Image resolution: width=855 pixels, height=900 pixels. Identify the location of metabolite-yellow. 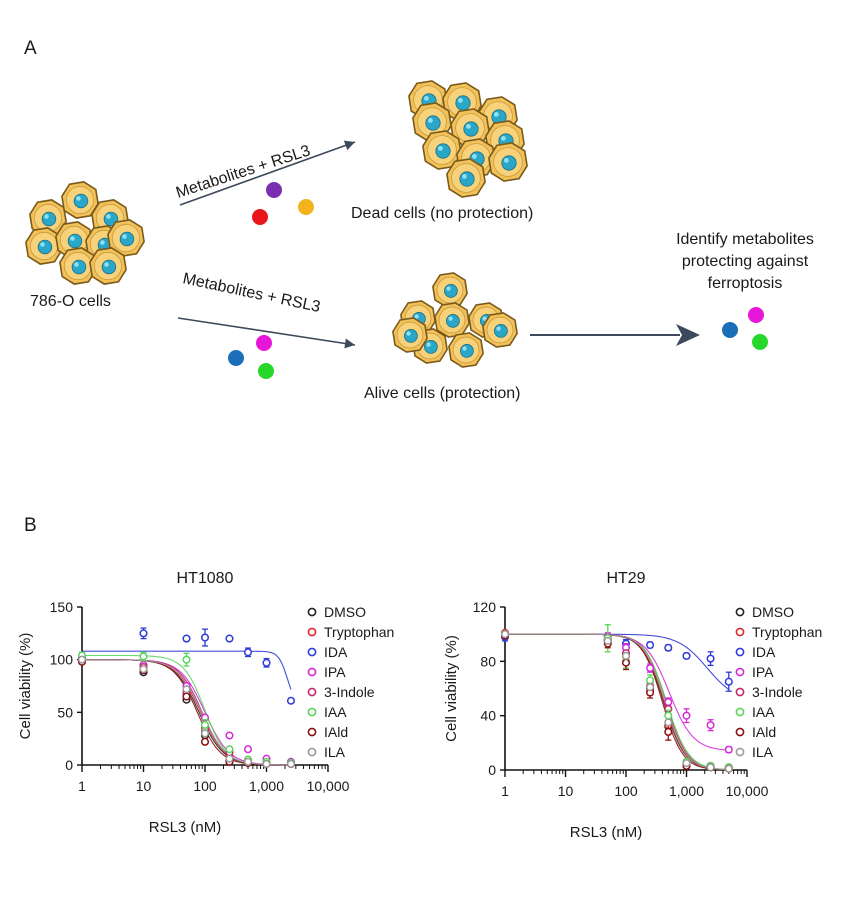
(306, 207).